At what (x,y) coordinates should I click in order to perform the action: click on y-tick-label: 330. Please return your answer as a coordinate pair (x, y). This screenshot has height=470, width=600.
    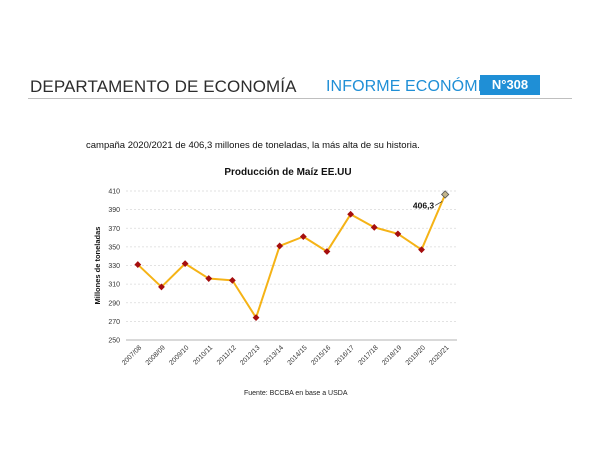
    Looking at the image, I should click on (114, 266).